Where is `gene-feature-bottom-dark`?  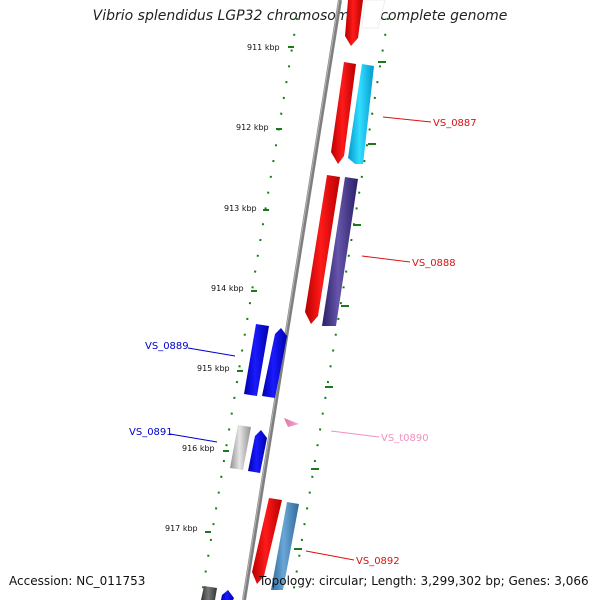
gene-feature-bottom-dark is located at coordinates (209, 593).